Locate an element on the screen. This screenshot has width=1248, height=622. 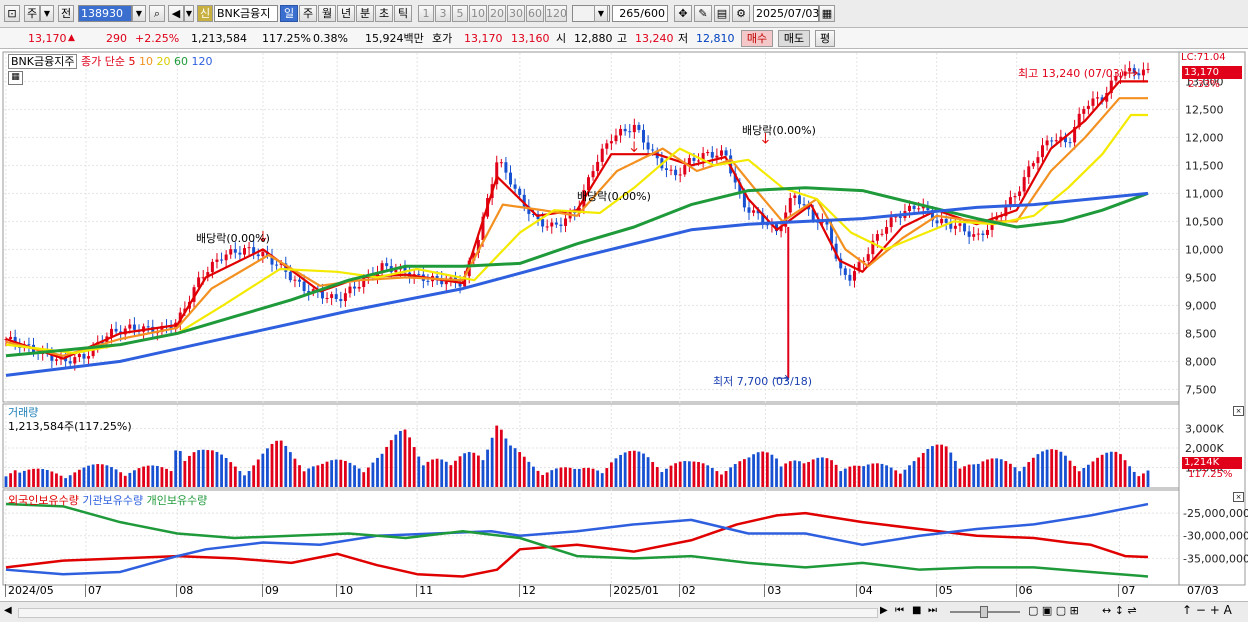
eval-button: 평 is located at coordinates (825, 38).